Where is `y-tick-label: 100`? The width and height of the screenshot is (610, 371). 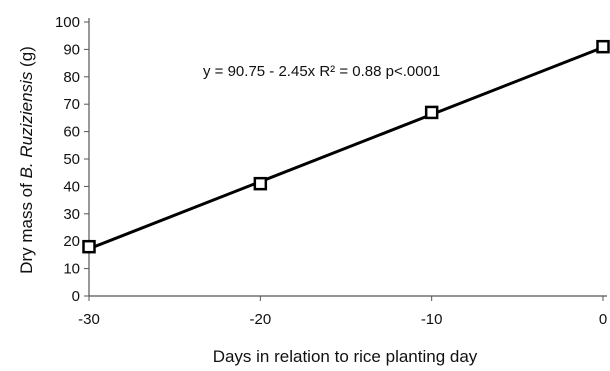
y-tick-label: 100 is located at coordinates (67, 22).